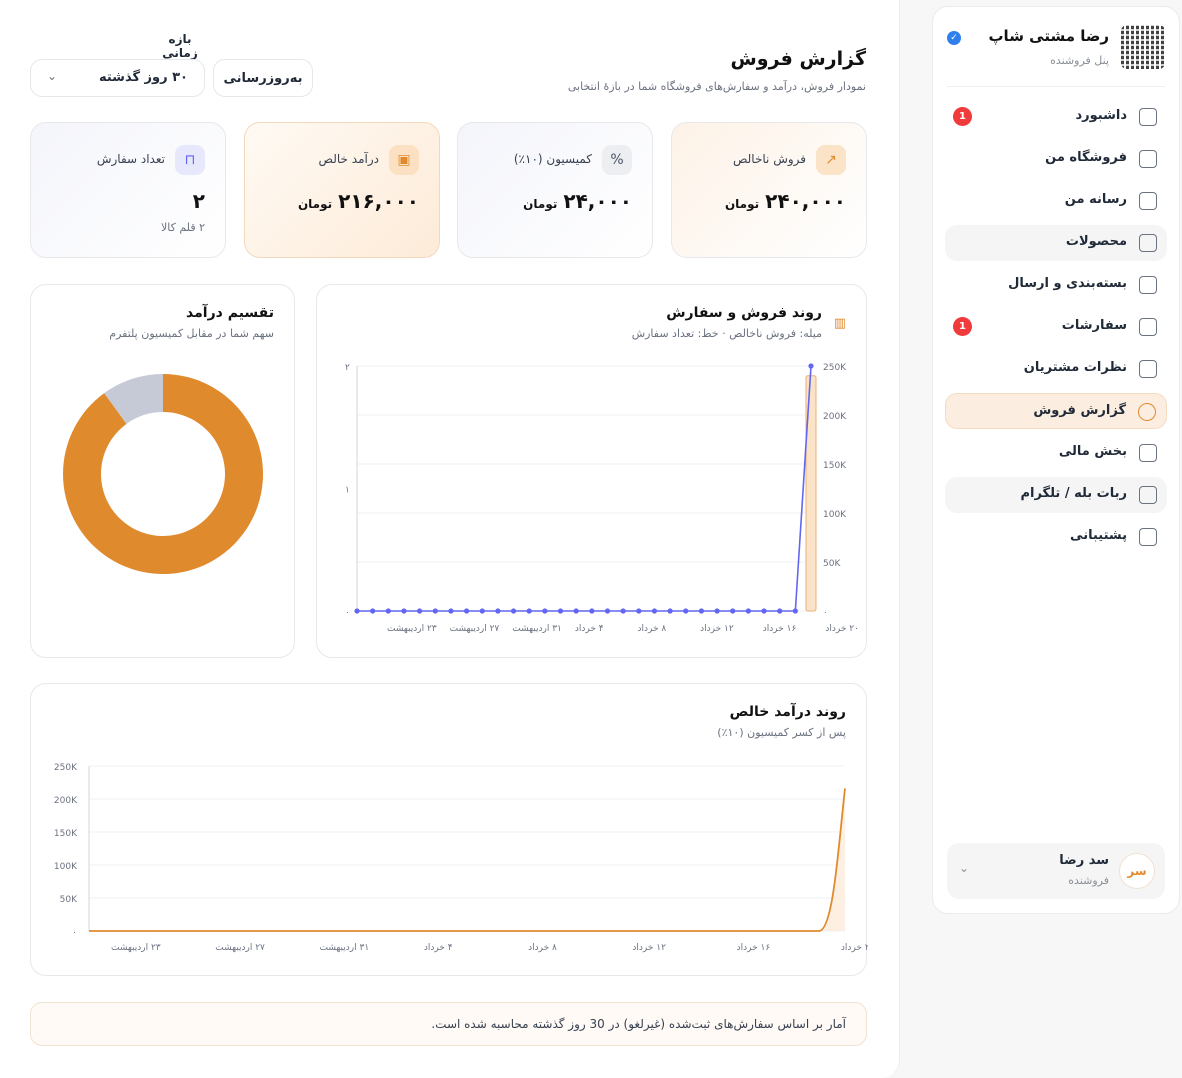  What do you see at coordinates (347, 613) in the screenshot?
I see `y-left-tick: ۰` at bounding box center [347, 613].